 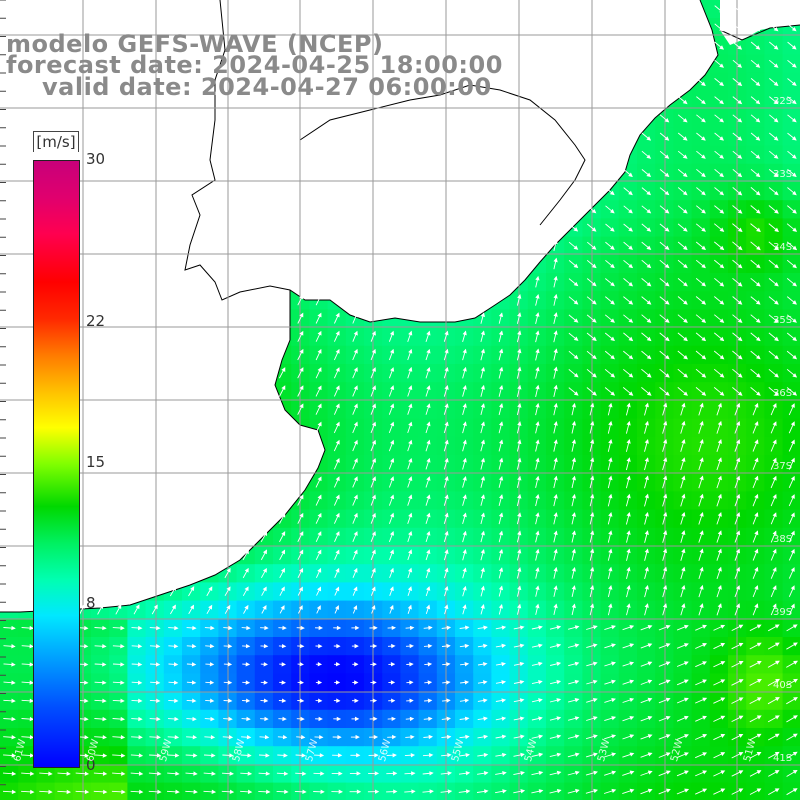 What do you see at coordinates (91, 765) in the screenshot?
I see `colorbar-tick-label: 0` at bounding box center [91, 765].